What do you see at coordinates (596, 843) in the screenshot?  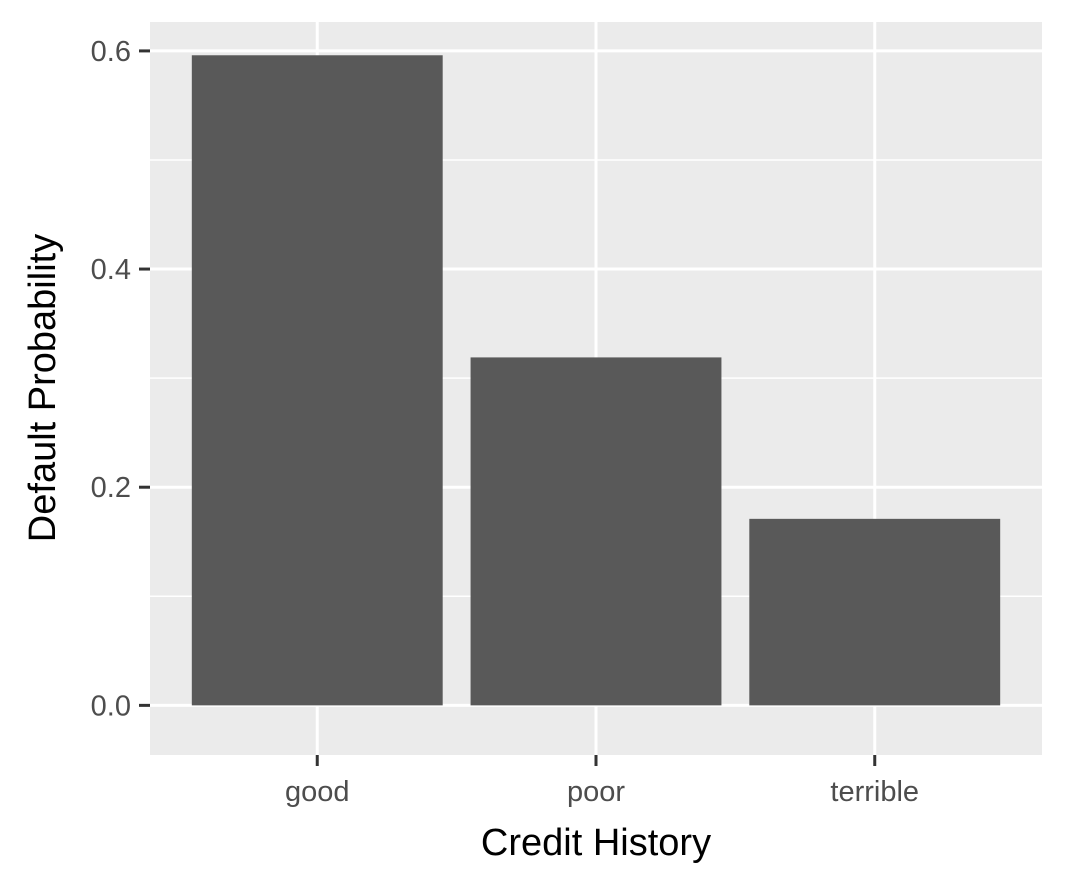 I see `x-axis-title: Credit History` at bounding box center [596, 843].